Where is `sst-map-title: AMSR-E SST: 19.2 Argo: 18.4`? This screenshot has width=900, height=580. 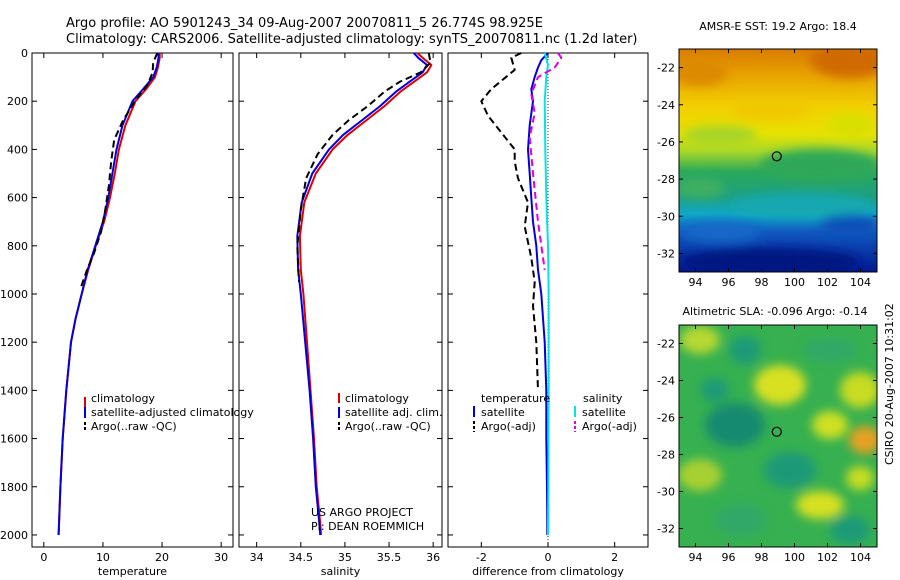
sst-map-title: AMSR-E SST: 19.2 Argo: 18.4 is located at coordinates (778, 26).